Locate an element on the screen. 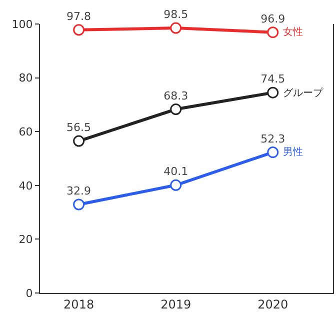  y-tick-label: 40 is located at coordinates (25, 185).